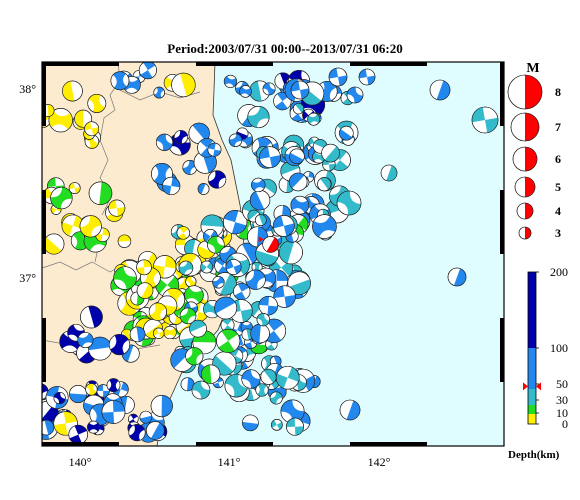 The height and width of the screenshot is (500, 580). Describe the element at coordinates (559, 348) in the screenshot. I see `depth-tick-label: 100` at that location.